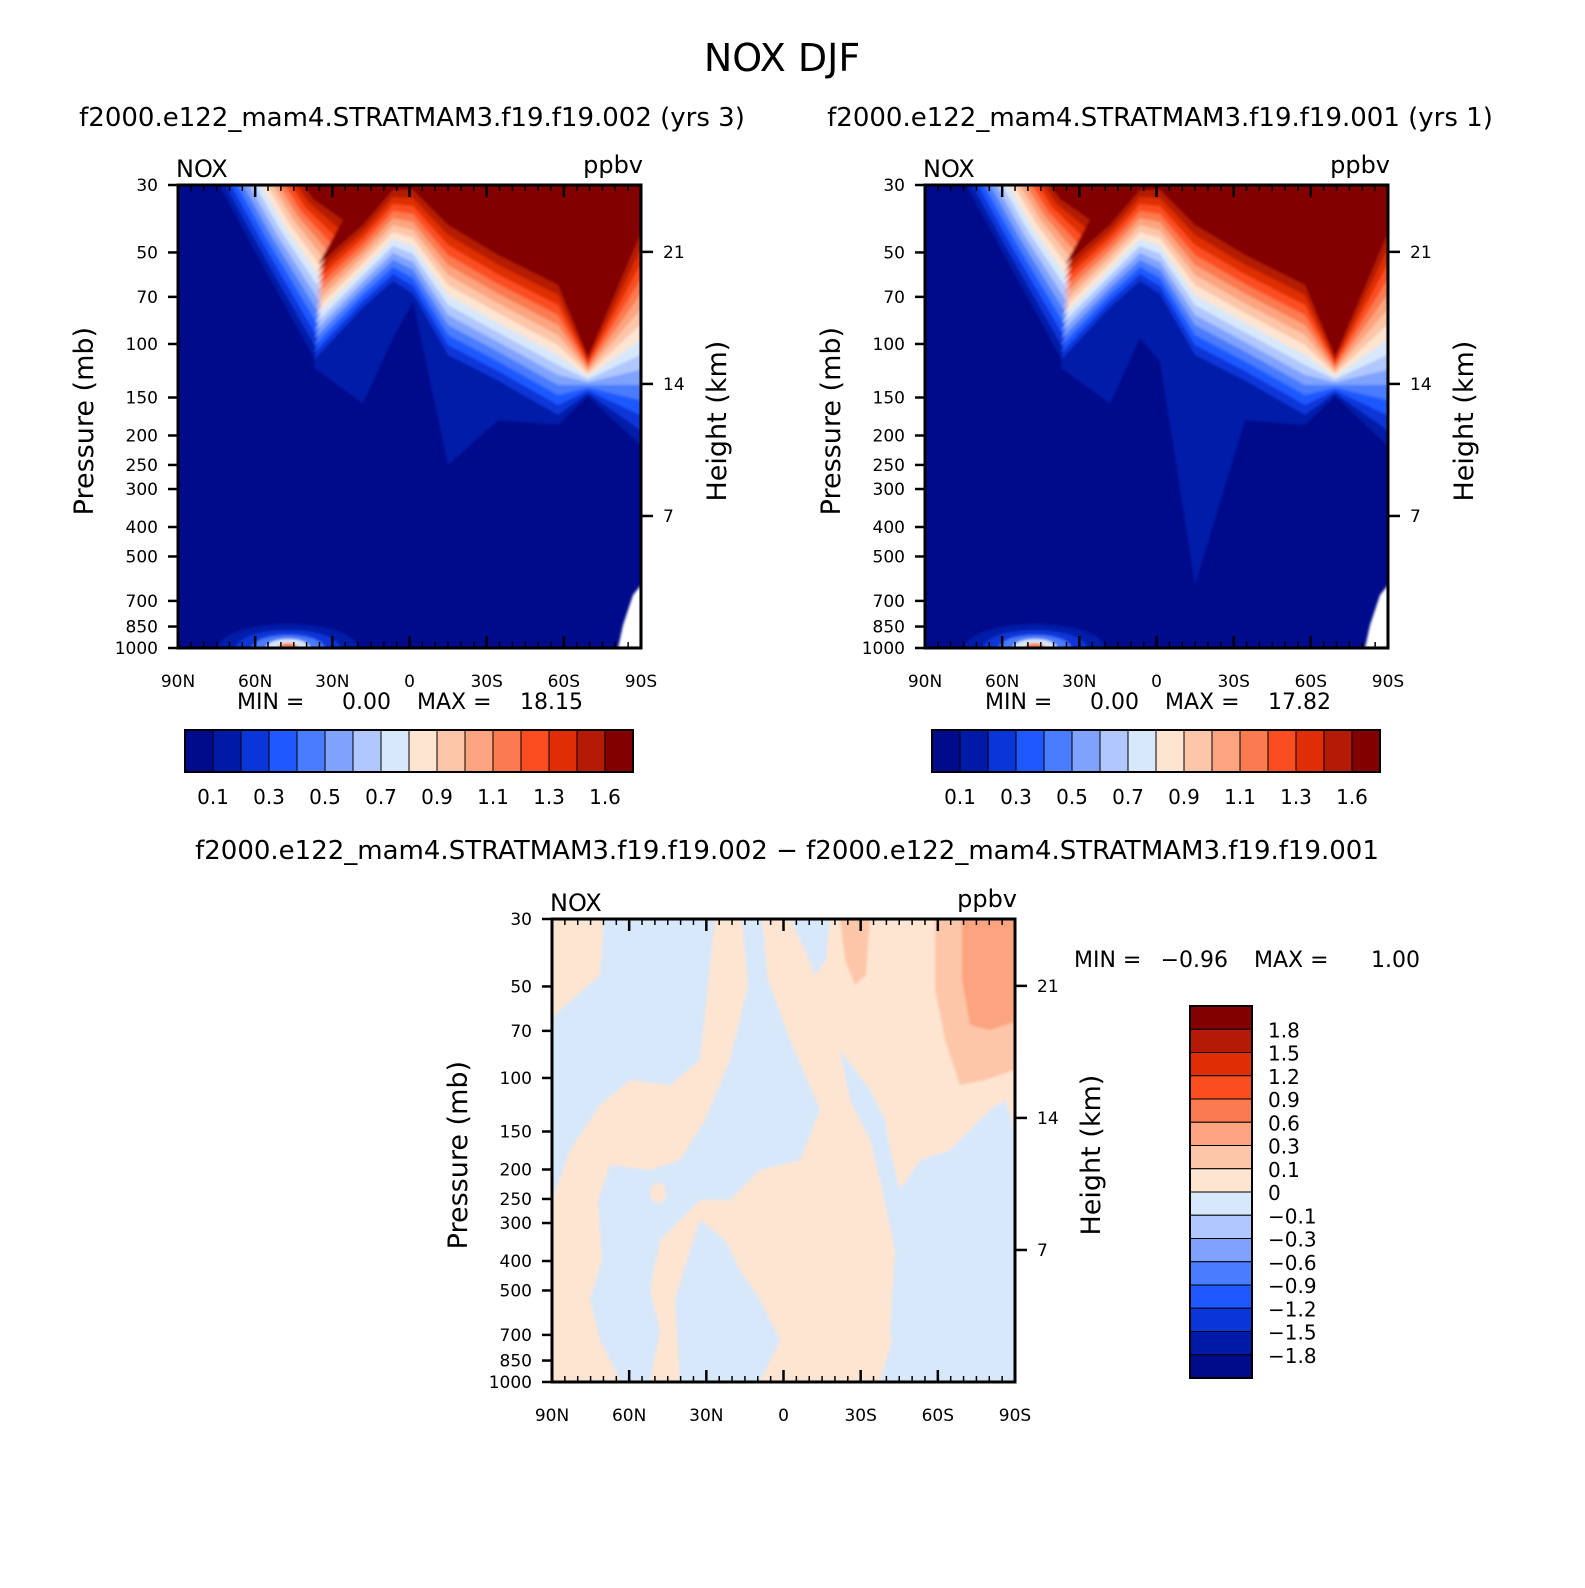  Describe the element at coordinates (147, 186) in the screenshot. I see `y-tick-label: 30` at that location.